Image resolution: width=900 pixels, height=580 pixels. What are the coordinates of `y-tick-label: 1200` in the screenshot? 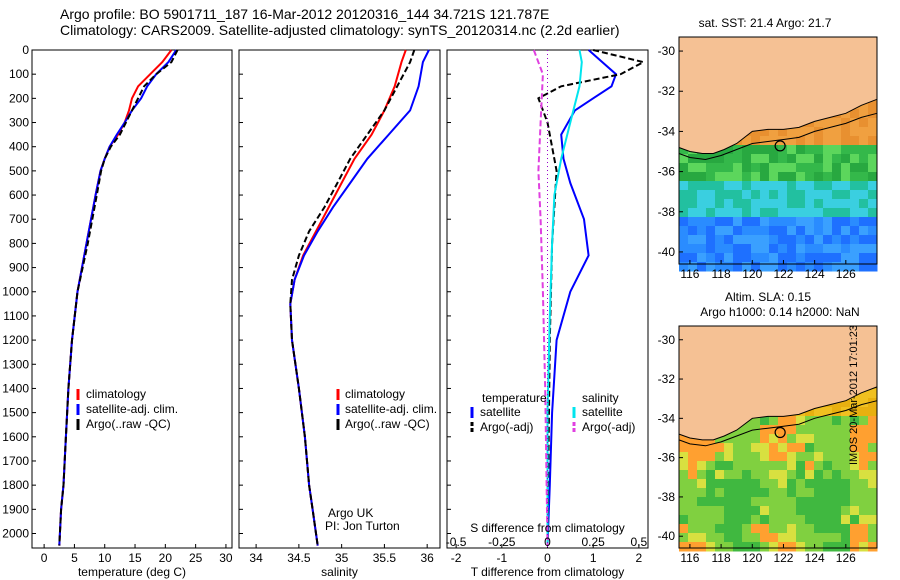 It's located at (15, 340).